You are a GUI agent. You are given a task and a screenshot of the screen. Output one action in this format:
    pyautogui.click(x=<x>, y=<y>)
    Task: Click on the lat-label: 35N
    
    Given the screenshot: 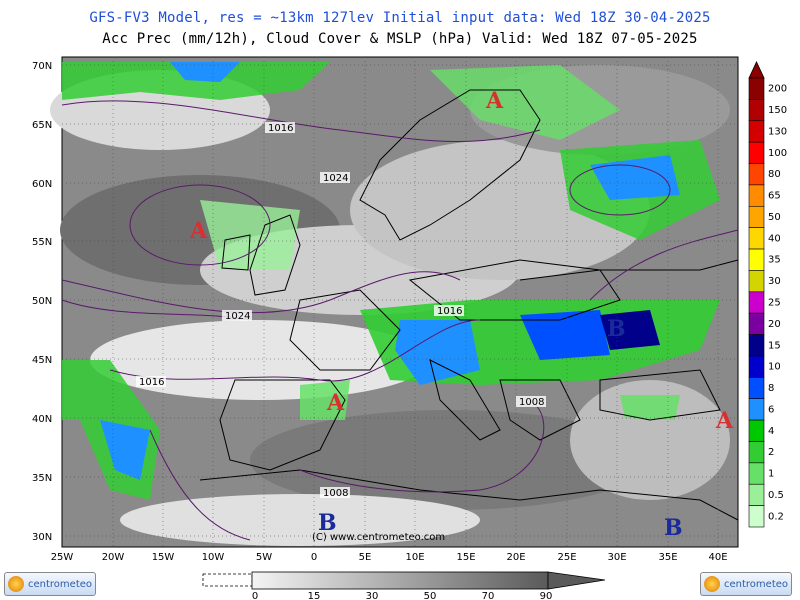 What is the action you would take?
    pyautogui.click(x=42, y=478)
    